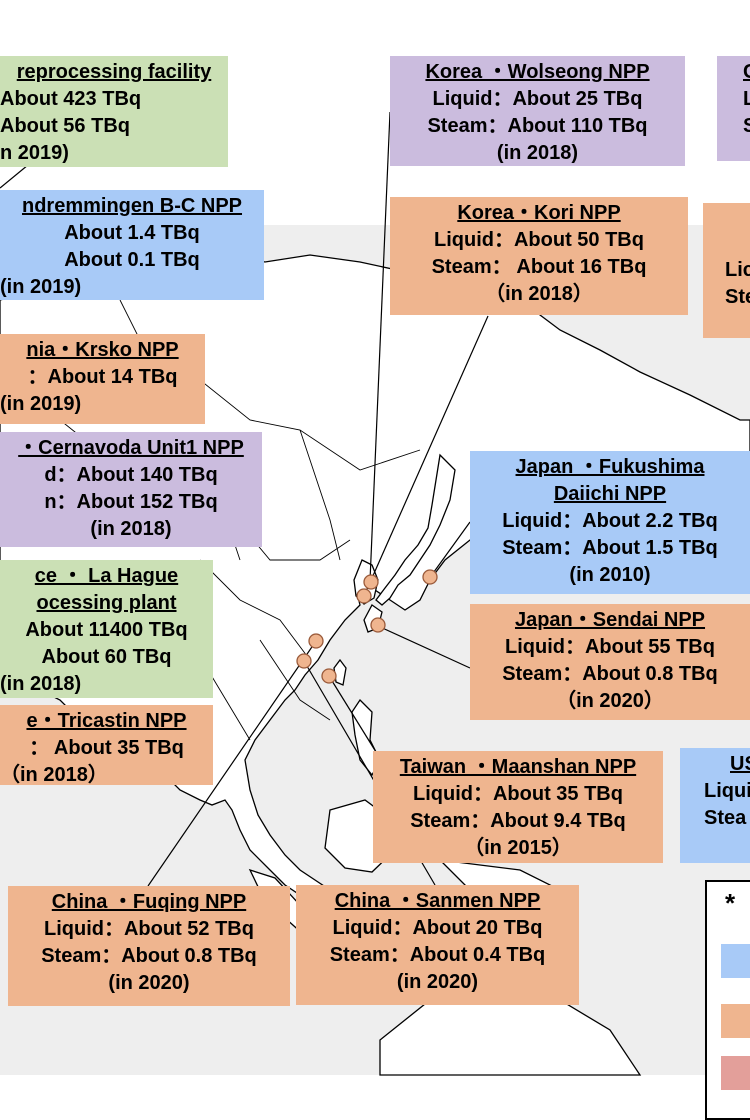  What do you see at coordinates (539, 240) in the screenshot?
I see `box-liquid: Liquid：About 50 TBq` at bounding box center [539, 240].